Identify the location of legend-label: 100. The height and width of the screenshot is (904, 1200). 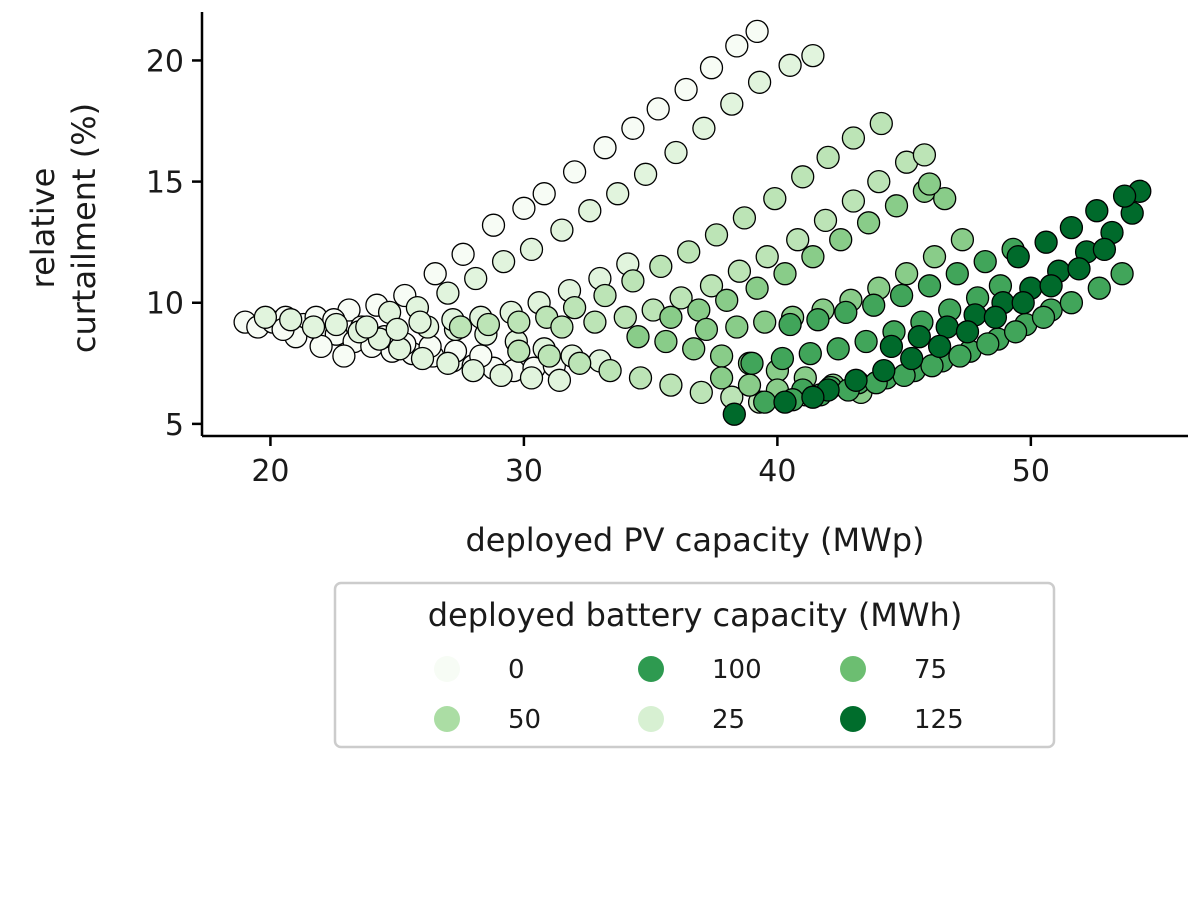
(737, 670).